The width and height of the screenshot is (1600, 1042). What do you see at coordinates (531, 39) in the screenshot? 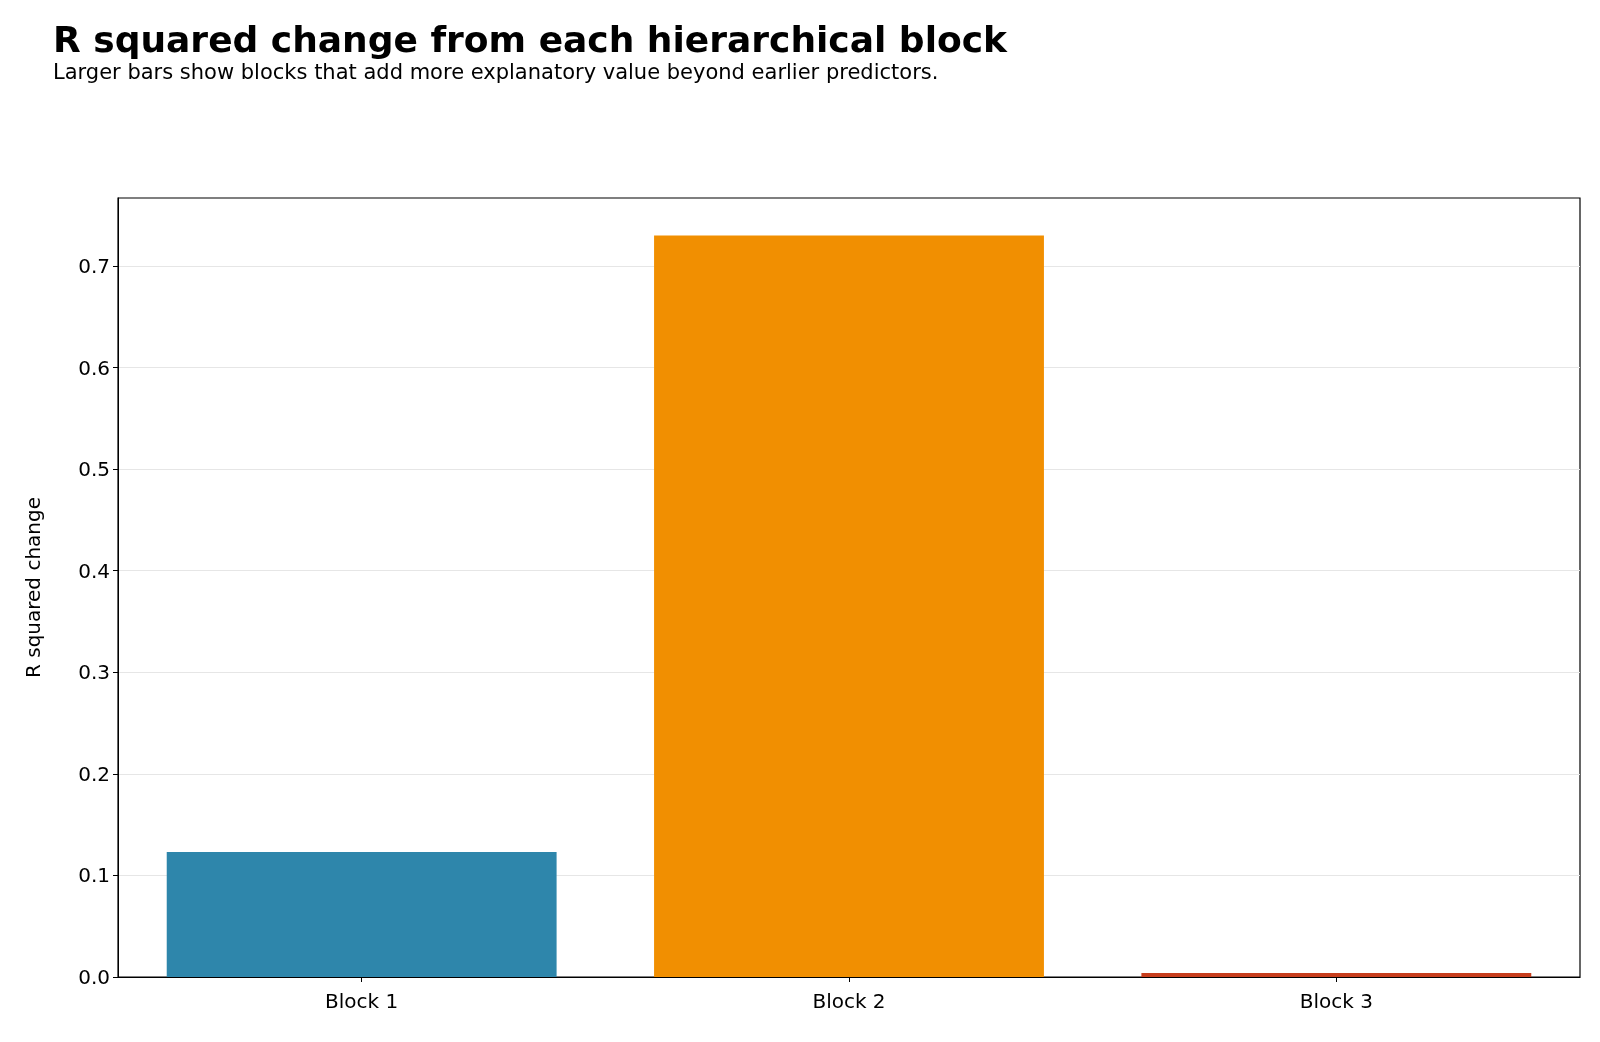
I see `chart-title: R squared change from each hierarchical block` at bounding box center [531, 39].